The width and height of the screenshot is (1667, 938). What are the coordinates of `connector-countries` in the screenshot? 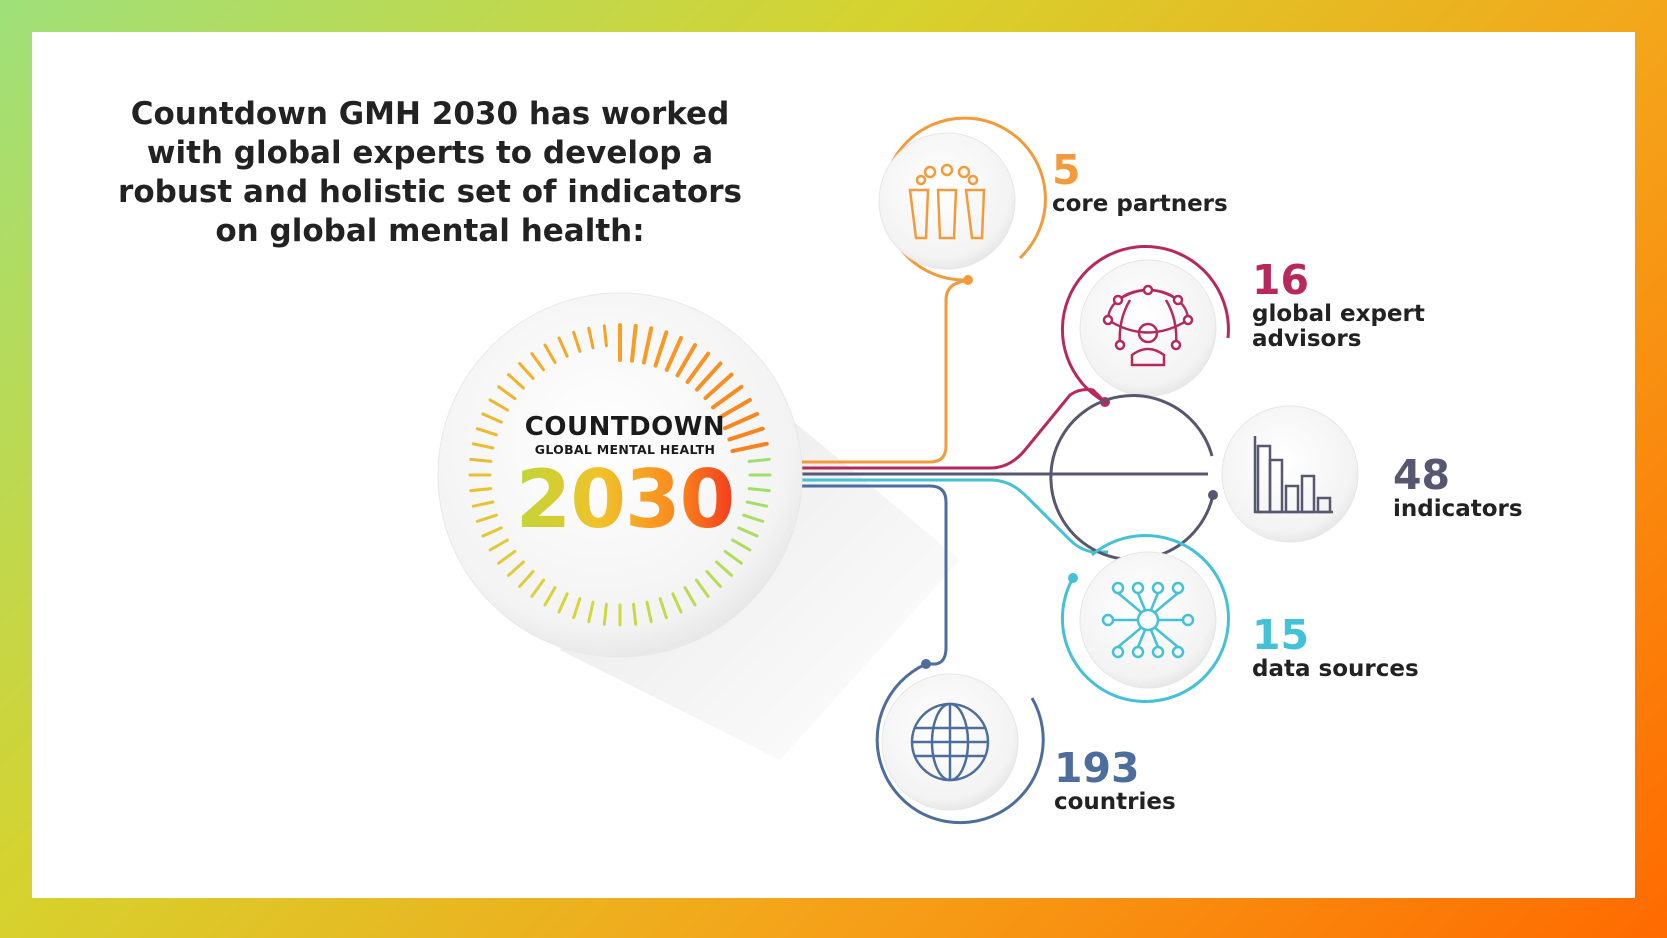 It's located at (874, 575).